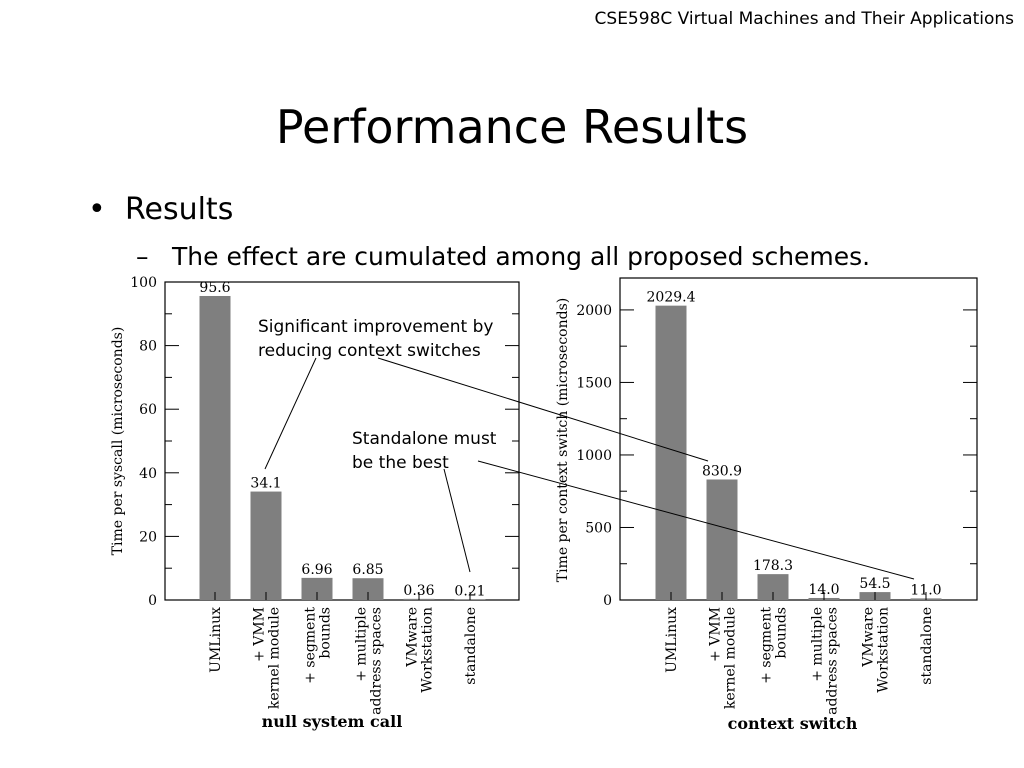  I want to click on context-ytick-label: 1500, so click(594, 383).